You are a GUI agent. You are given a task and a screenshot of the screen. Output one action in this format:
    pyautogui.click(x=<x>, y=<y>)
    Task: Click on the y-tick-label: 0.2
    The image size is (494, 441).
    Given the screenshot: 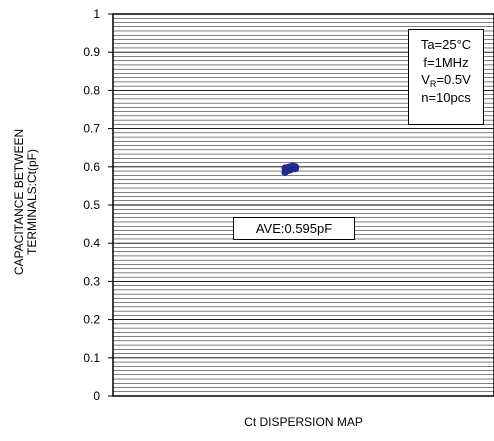 What is the action you would take?
    pyautogui.click(x=91, y=320)
    